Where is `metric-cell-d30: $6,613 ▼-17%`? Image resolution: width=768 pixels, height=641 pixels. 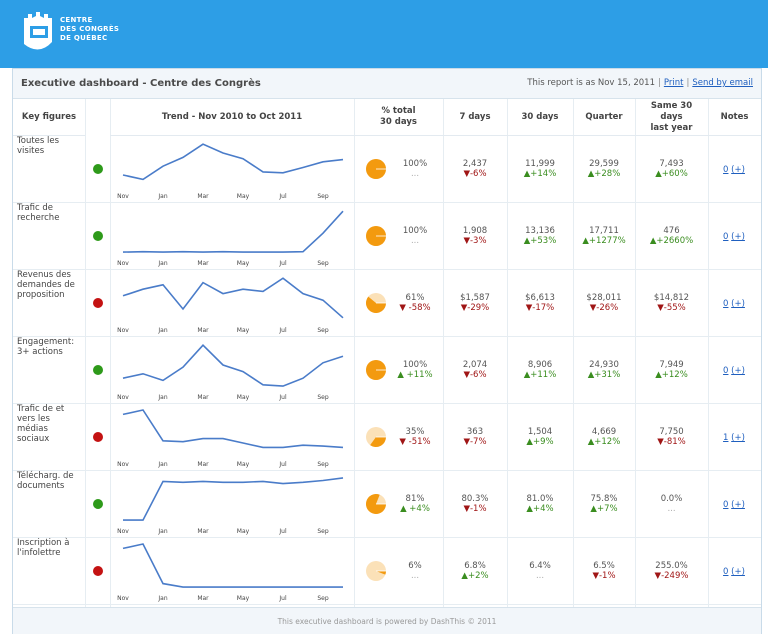 metric-cell-d30: $6,613 ▼-17% is located at coordinates (540, 303).